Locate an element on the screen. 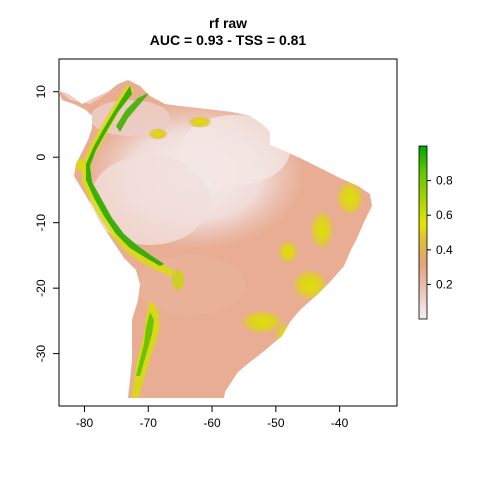 This screenshot has width=480, height=480. x-tick-label: -70 is located at coordinates (149, 423).